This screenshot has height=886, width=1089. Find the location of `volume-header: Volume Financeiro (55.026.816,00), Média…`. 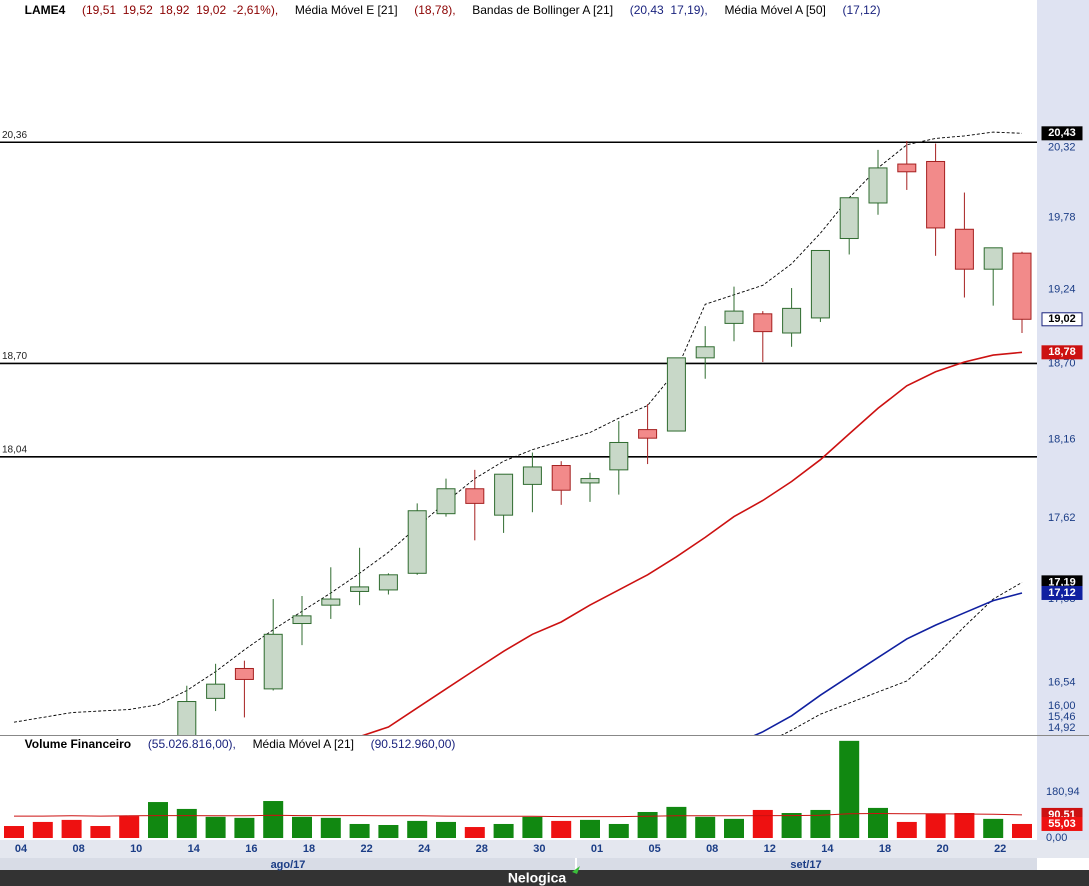

volume-header: Volume Financeiro (55.026.816,00), Média… is located at coordinates (236, 744).